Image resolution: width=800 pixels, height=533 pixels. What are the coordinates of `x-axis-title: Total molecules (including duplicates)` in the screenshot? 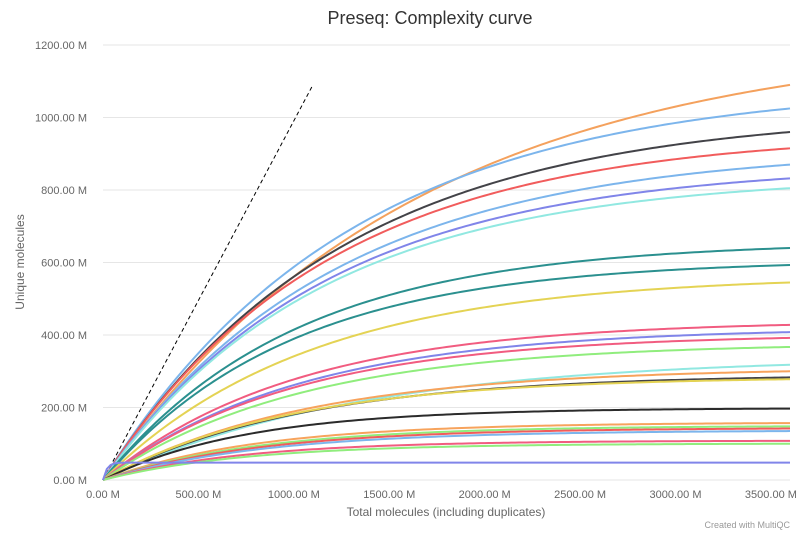 It's located at (446, 512).